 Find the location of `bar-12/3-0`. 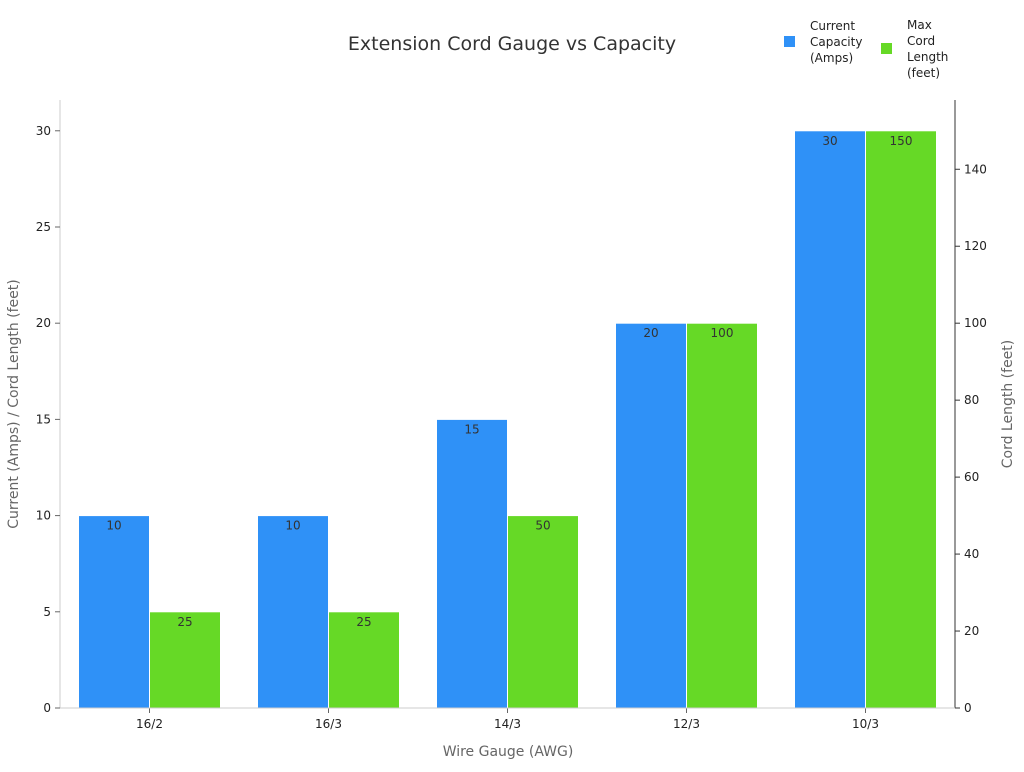

bar-12/3-0 is located at coordinates (651, 515).